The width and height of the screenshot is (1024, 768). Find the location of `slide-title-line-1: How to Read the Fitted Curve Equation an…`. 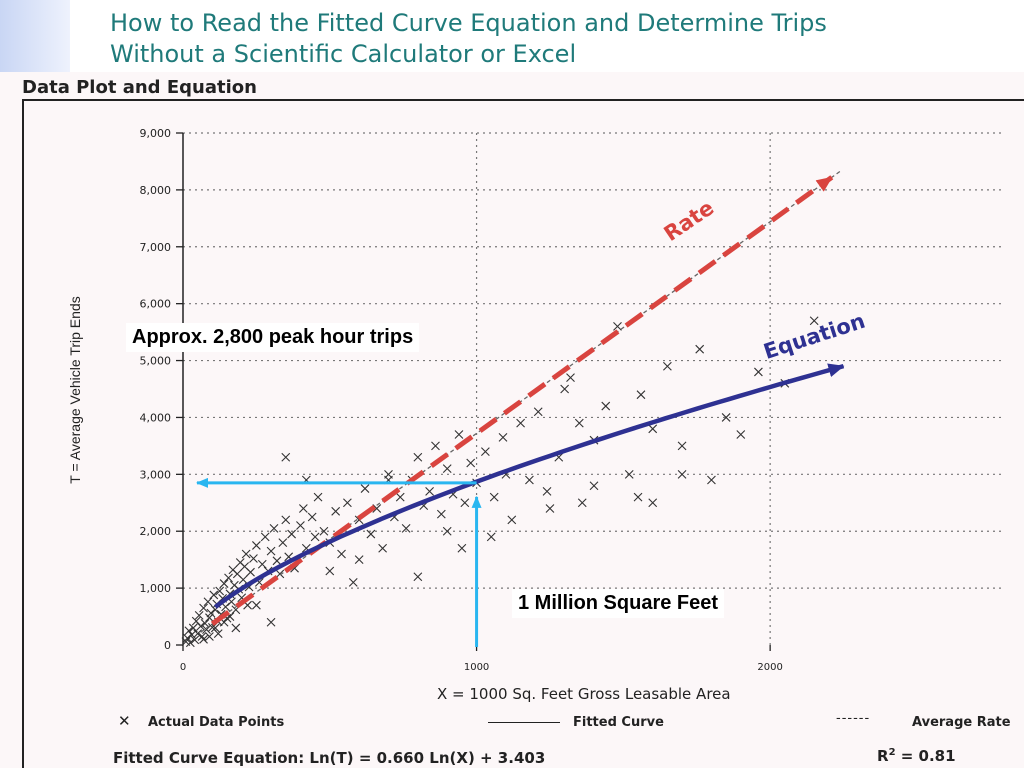

slide-title-line-1: How to Read the Fitted Curve Equation an… is located at coordinates (468, 23).